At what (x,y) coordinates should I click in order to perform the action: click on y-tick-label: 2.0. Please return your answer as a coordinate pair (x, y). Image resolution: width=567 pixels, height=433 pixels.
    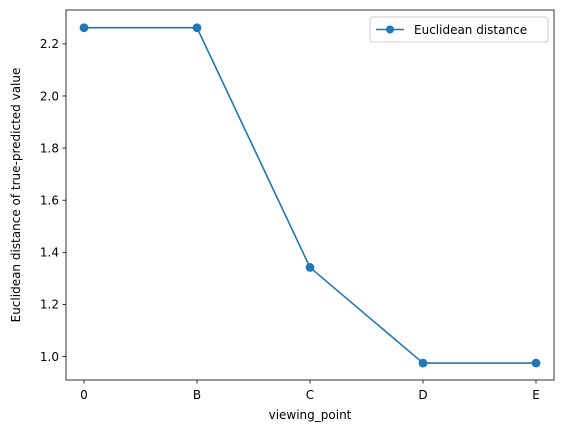
    Looking at the image, I should click on (49, 96).